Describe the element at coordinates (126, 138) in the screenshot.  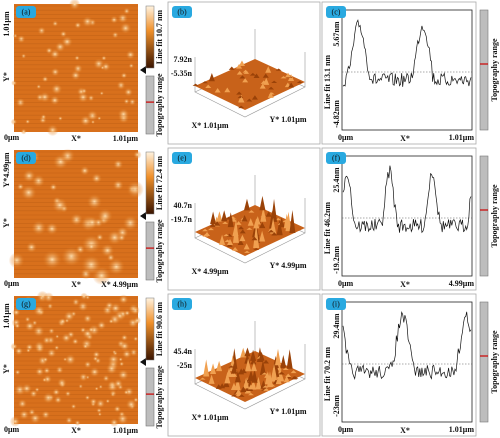
I see `x-right-label: 1.01μm` at that location.